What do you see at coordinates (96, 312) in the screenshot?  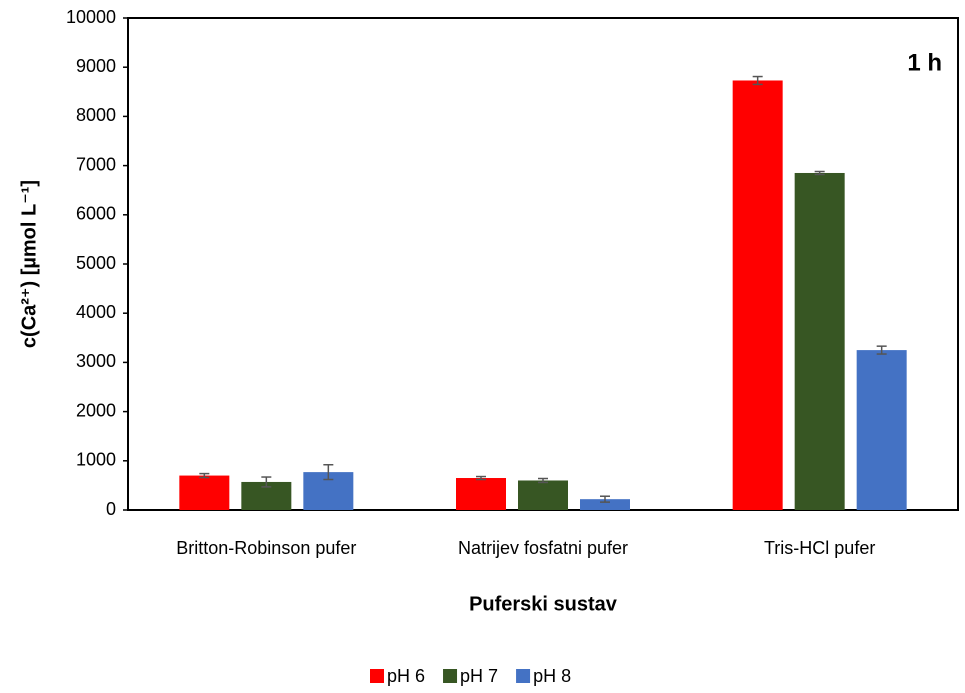 I see `y-tick-label: 4000` at bounding box center [96, 312].